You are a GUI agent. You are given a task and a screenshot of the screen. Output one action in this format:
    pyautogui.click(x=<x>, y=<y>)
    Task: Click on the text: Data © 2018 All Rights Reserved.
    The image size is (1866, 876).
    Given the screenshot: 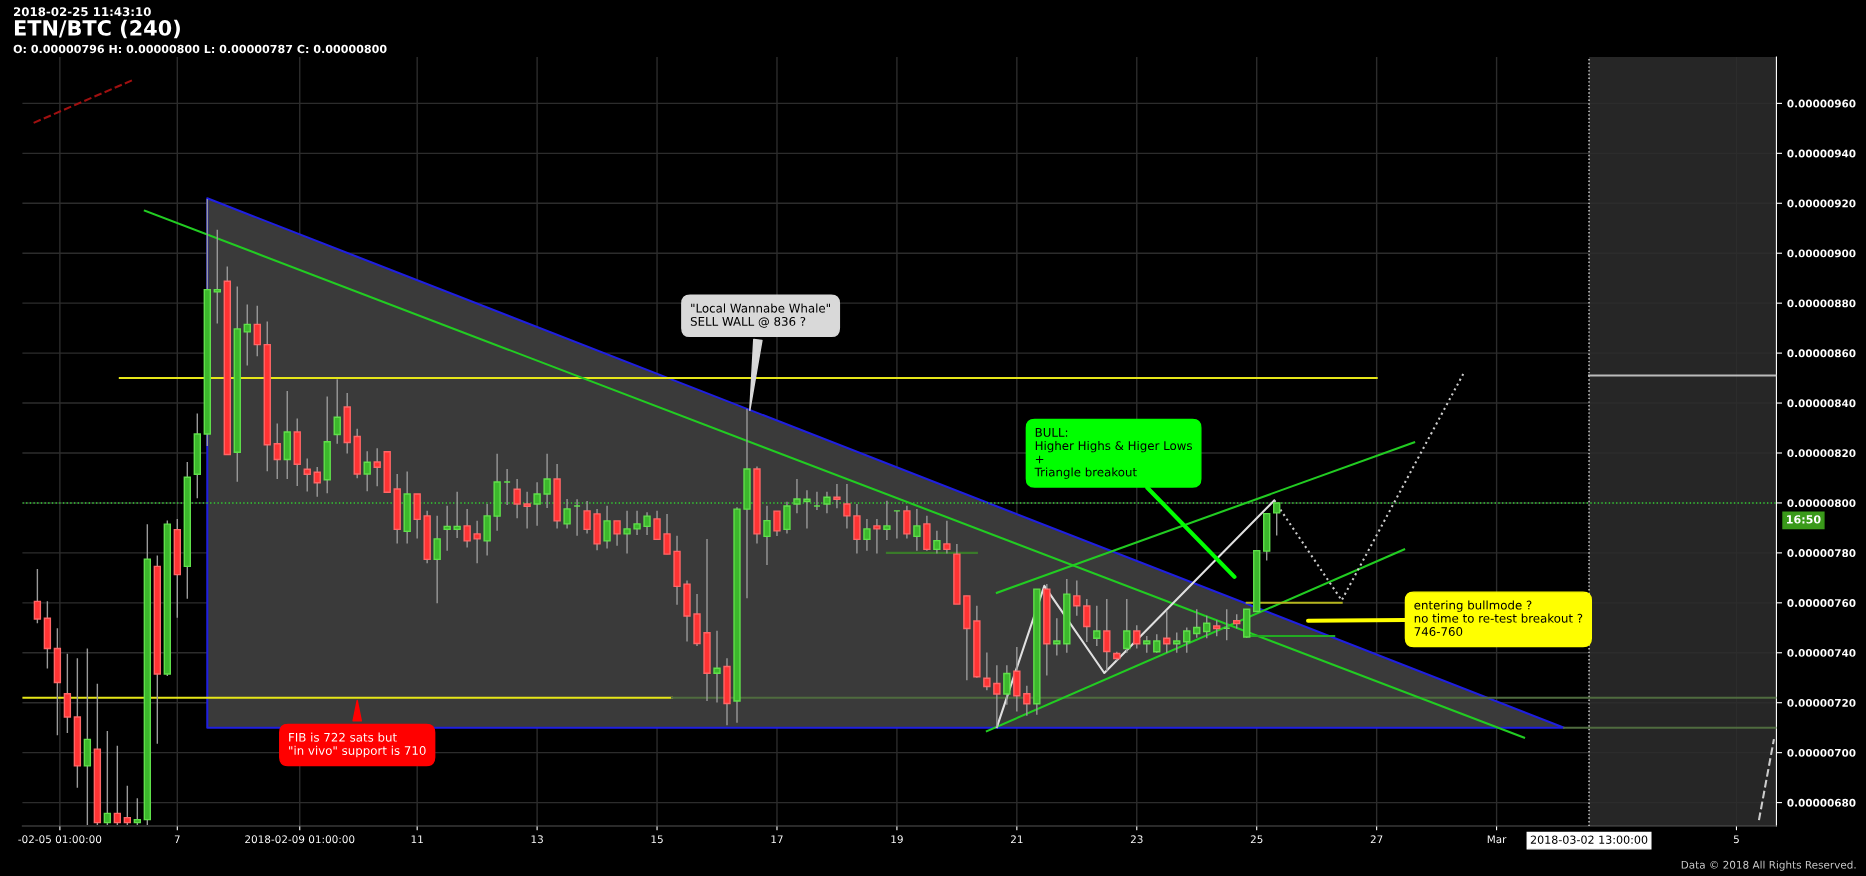 What is the action you would take?
    pyautogui.click(x=1768, y=865)
    